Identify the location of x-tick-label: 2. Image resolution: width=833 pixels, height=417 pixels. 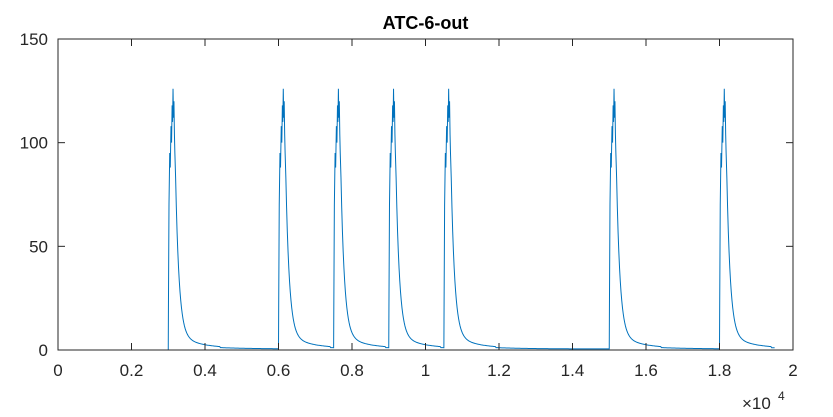
(792, 370).